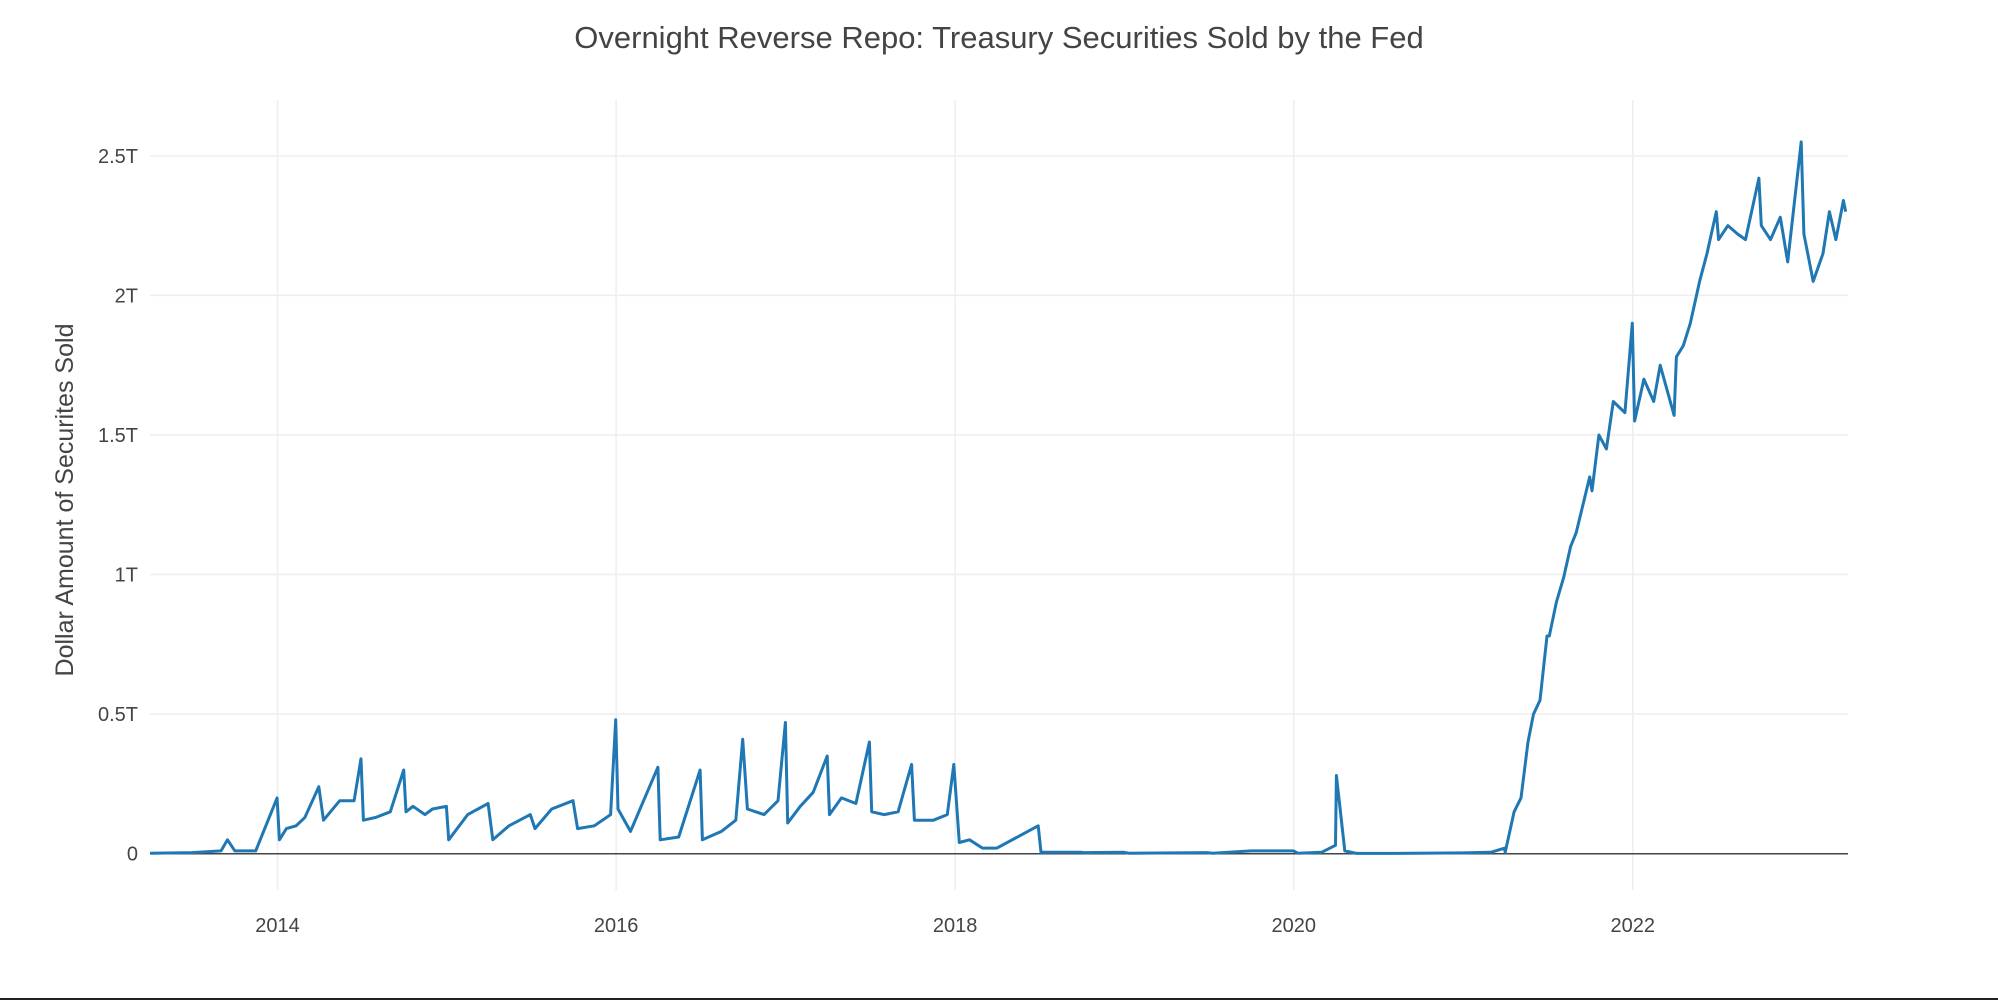 The image size is (1998, 1000). Describe the element at coordinates (118, 436) in the screenshot. I see `y-tick-label: 1.5T` at that location.